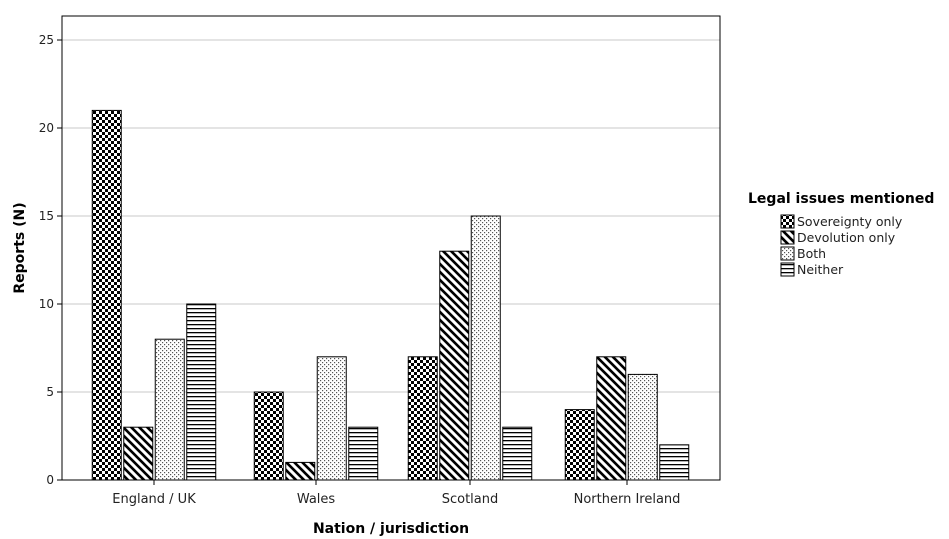  I want to click on y-axis-title: Reports (N), so click(20, 247).